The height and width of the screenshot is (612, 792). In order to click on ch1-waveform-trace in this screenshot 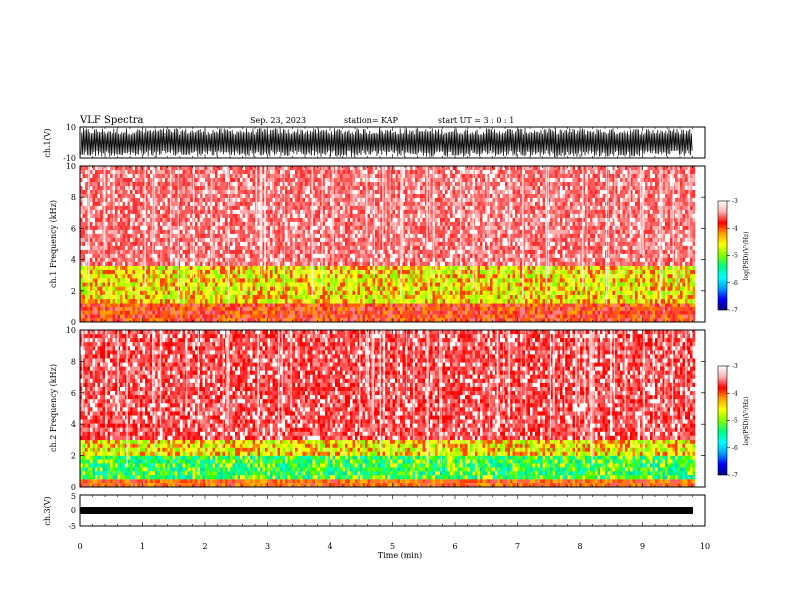, I will do `click(386, 142)`.